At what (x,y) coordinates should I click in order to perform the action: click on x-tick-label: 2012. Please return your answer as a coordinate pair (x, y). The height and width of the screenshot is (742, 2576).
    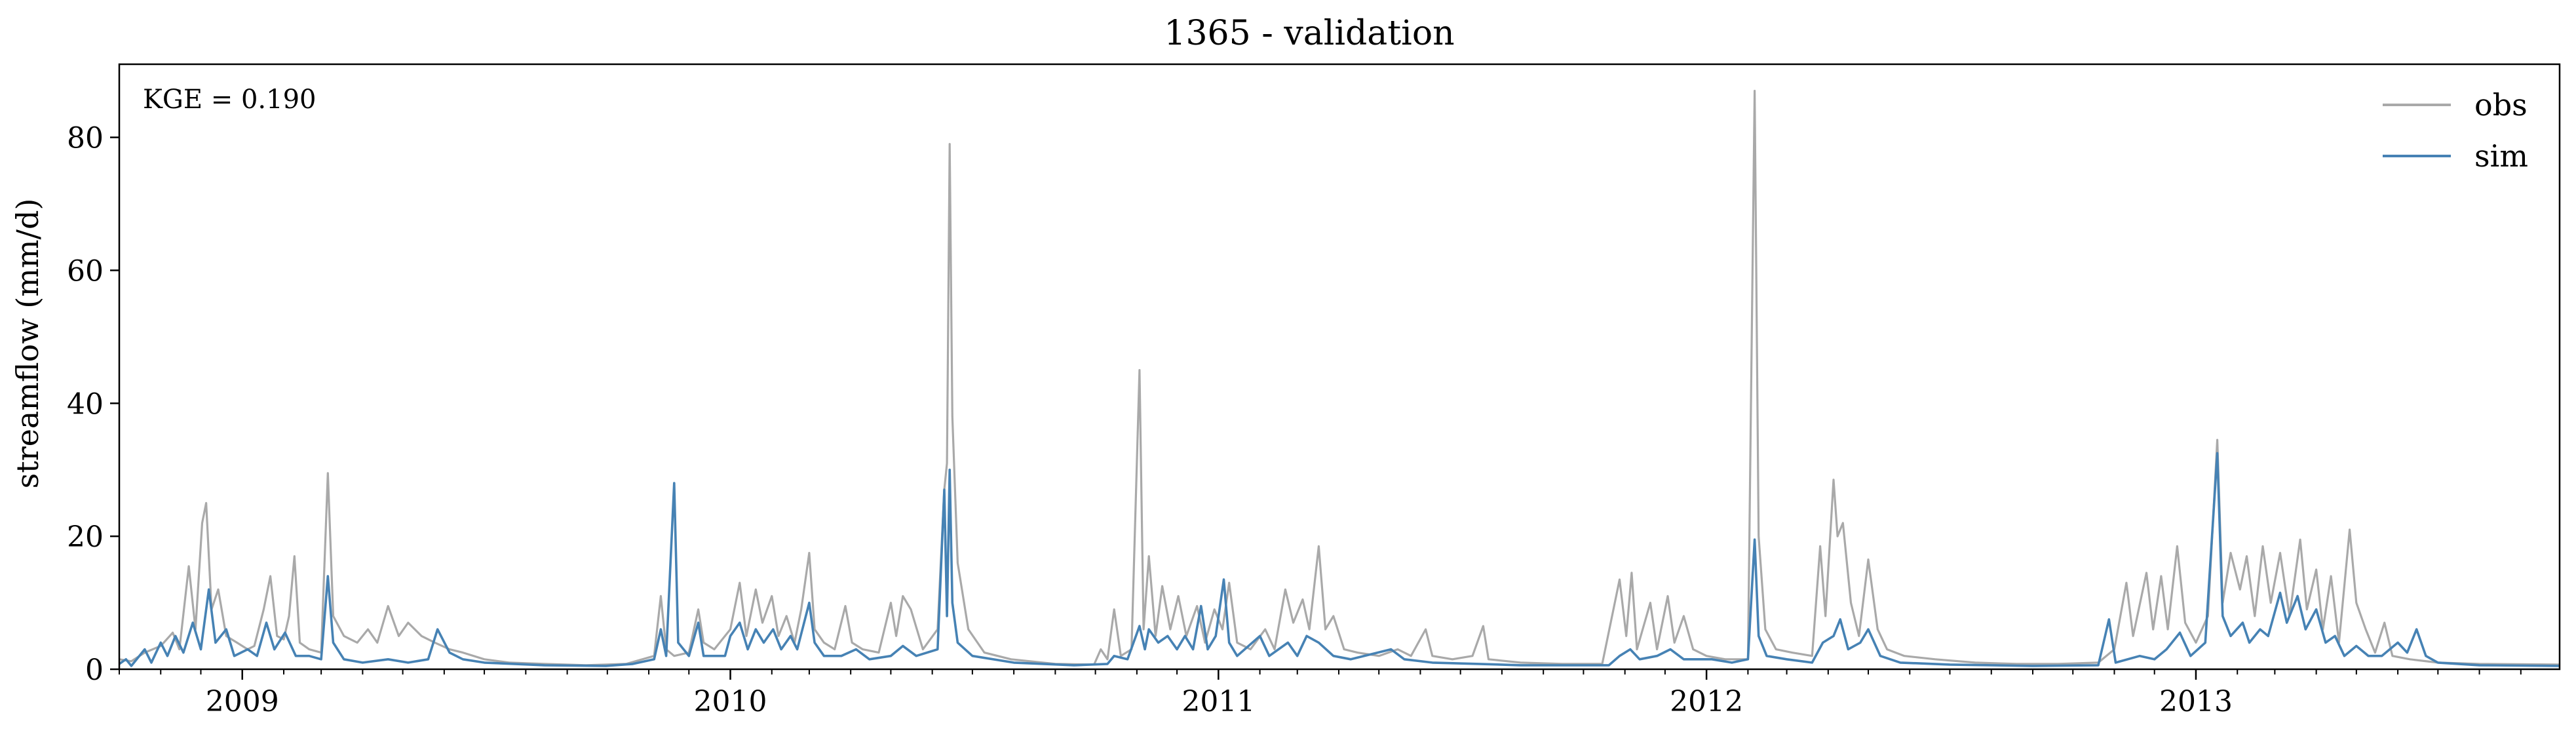
    Looking at the image, I should click on (1706, 701).